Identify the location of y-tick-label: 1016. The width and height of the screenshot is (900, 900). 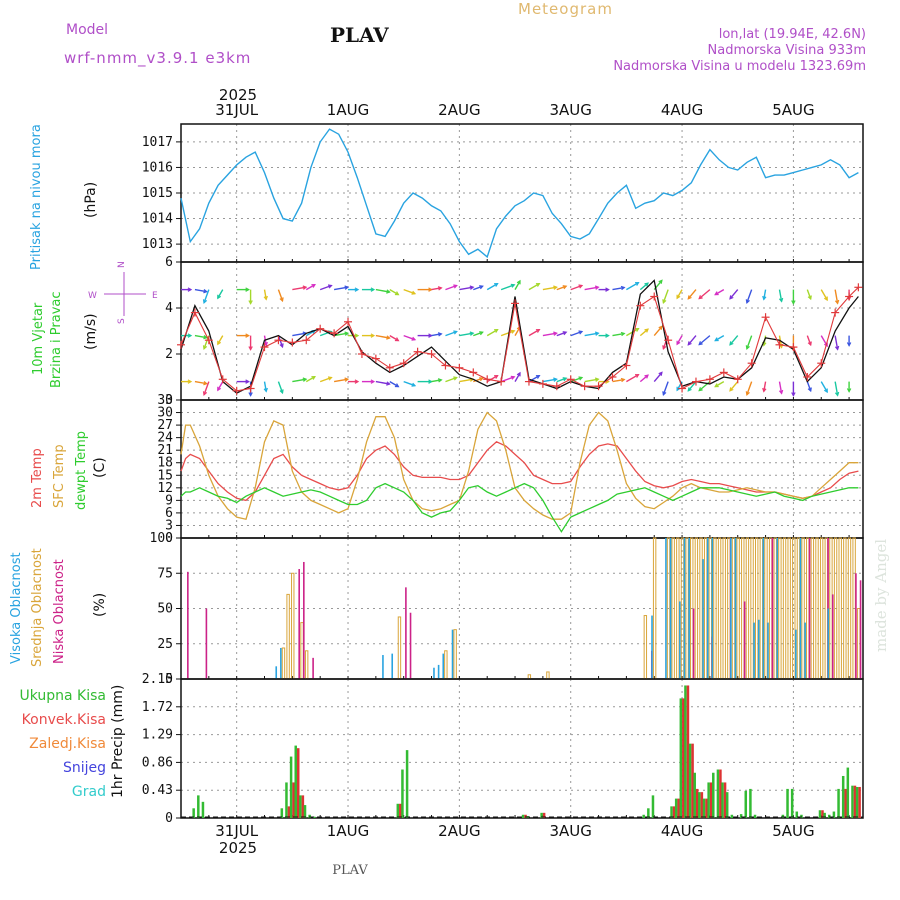
(157, 167).